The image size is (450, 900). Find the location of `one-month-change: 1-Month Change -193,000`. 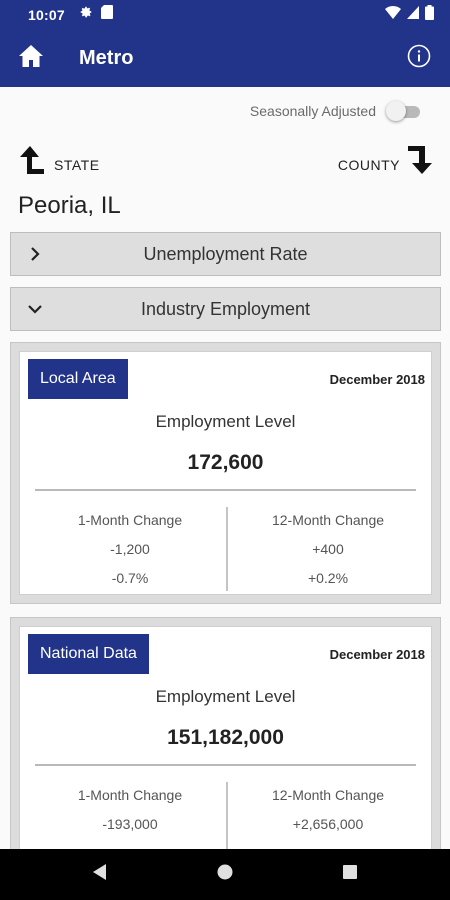

one-month-change: 1-Month Change -193,000 is located at coordinates (130, 811).